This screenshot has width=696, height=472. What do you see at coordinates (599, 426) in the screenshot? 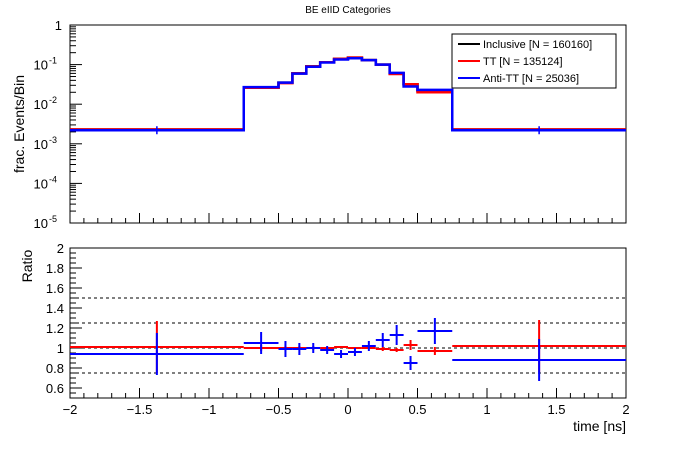
I see `x-axis-label: time [ns]` at bounding box center [599, 426].